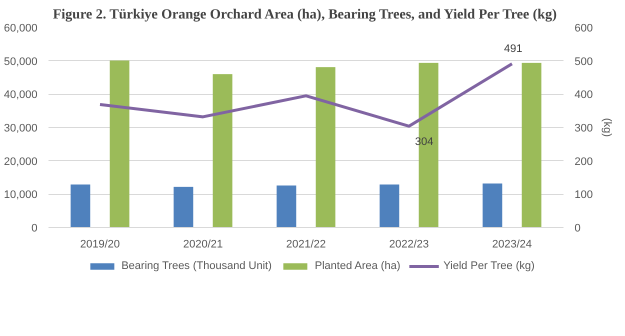  Describe the element at coordinates (357, 266) in the screenshot. I see `legend-label: Planted Area (ha)` at that location.